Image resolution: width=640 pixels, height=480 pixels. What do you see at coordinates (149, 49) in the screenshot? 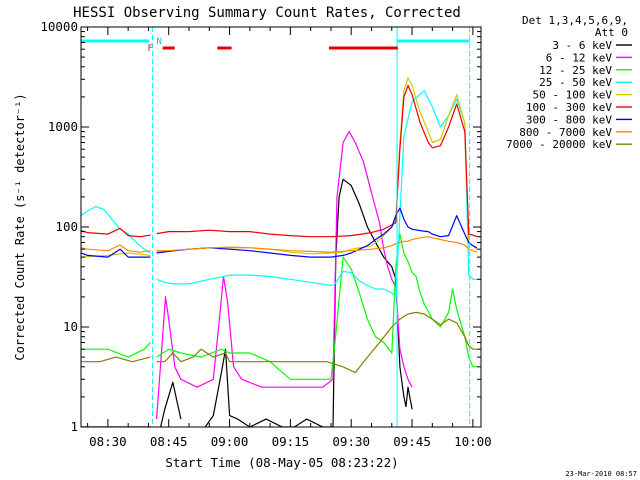
I see `flare-flag-label: F` at bounding box center [149, 49].